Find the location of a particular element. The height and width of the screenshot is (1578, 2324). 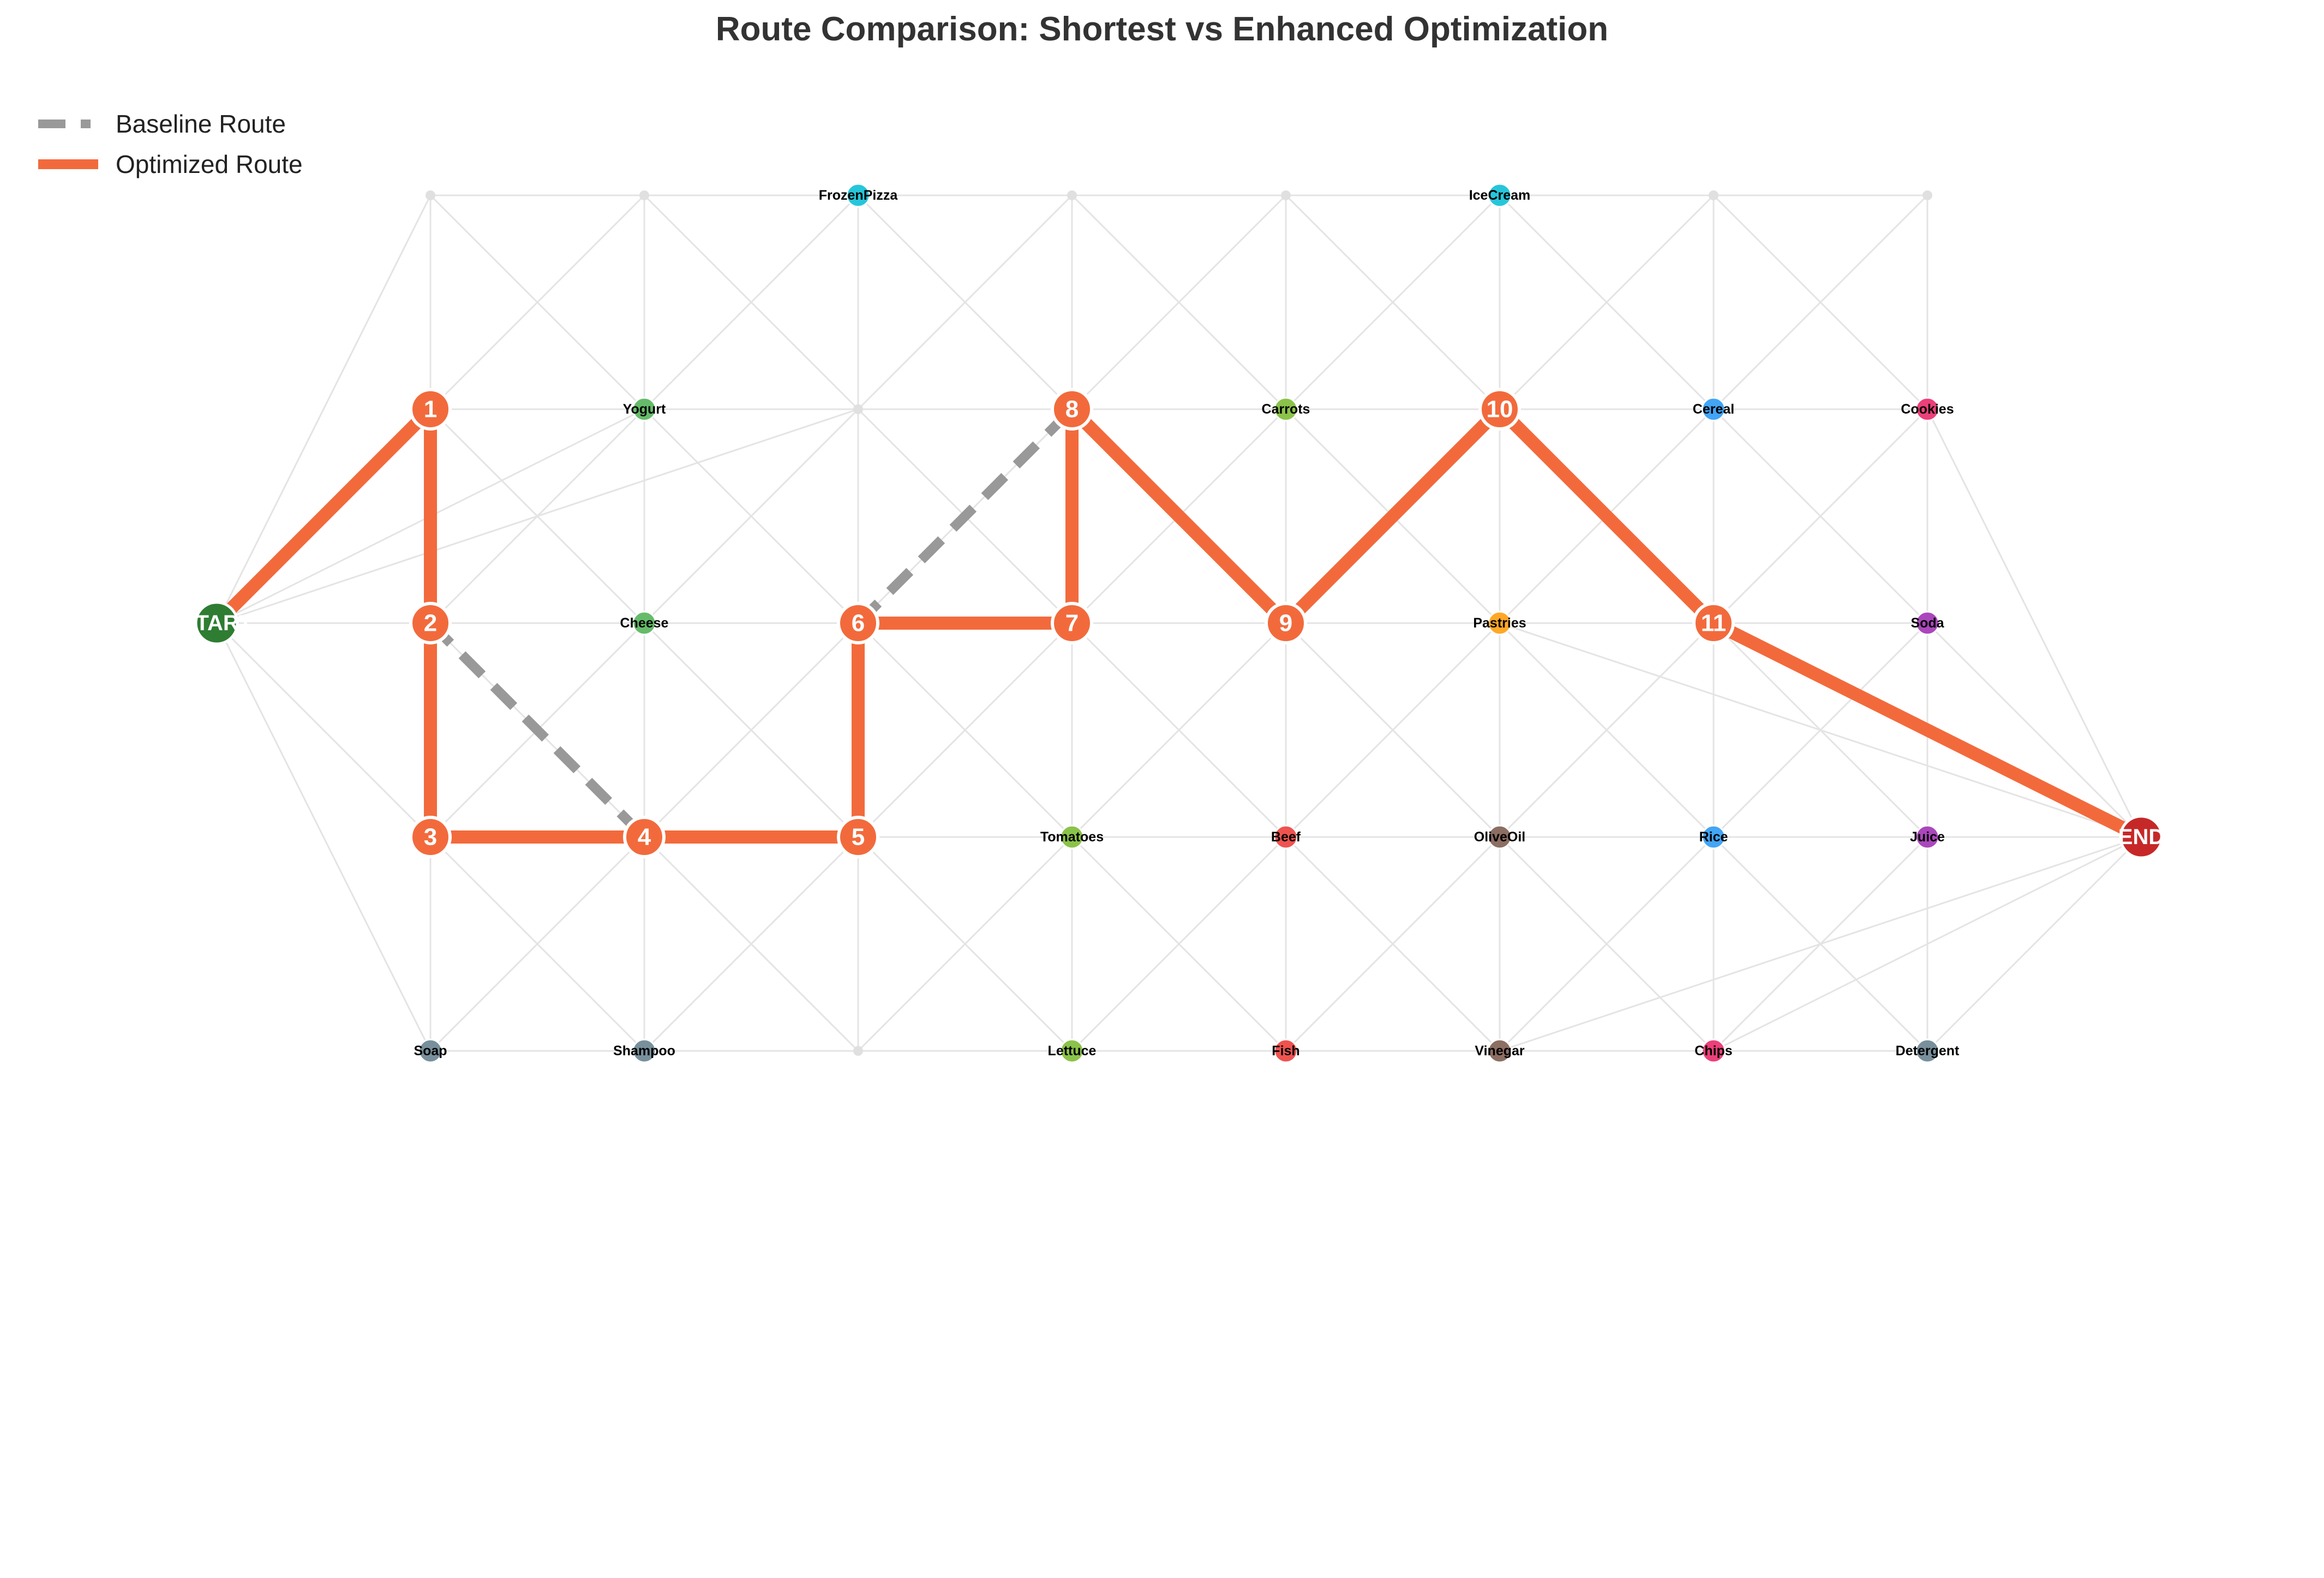

route-stop-number: 3 is located at coordinates (430, 837).